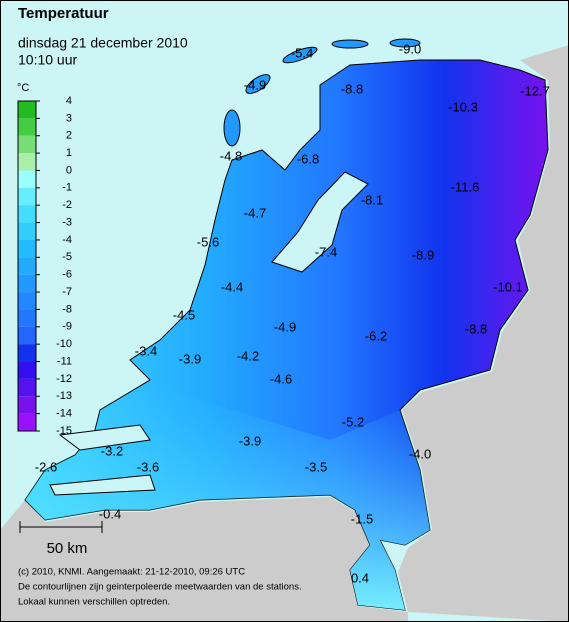  What do you see at coordinates (67, 548) in the screenshot?
I see `scale-label: 50 km` at bounding box center [67, 548].